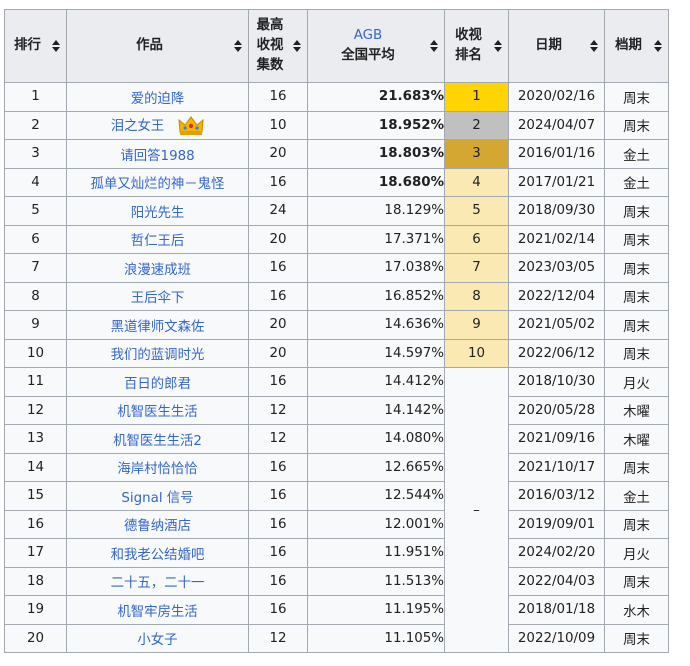  What do you see at coordinates (157, 270) in the screenshot?
I see `title-link: 浪漫速成班` at bounding box center [157, 270].